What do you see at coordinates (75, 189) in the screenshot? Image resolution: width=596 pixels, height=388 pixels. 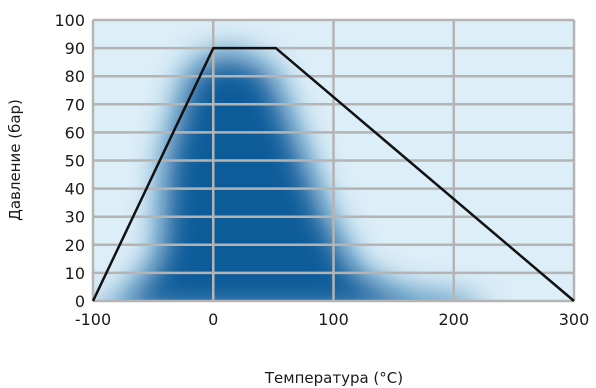 I see `y-tick-label: 40` at bounding box center [75, 189].